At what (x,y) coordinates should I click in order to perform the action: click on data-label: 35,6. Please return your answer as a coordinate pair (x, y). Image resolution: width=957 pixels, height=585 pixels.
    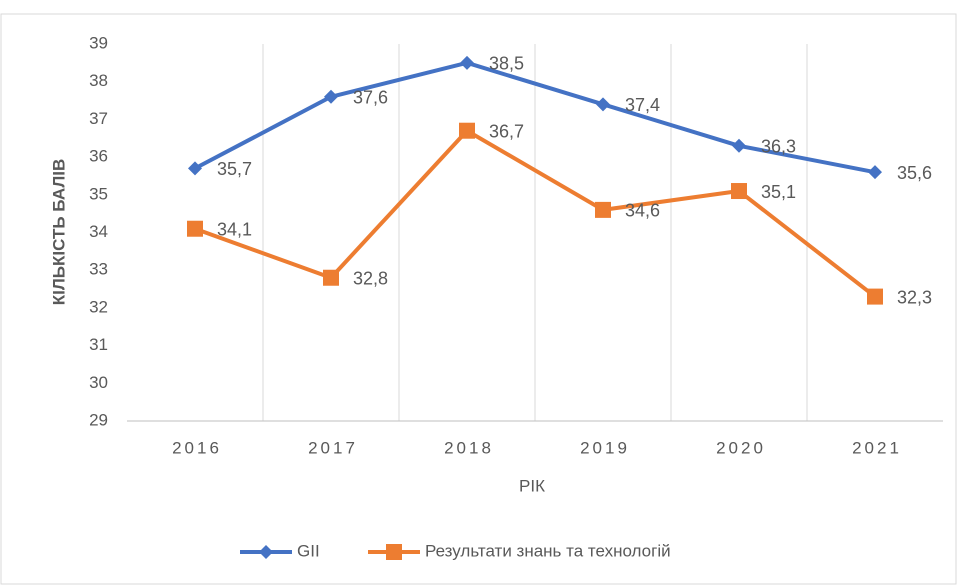
    Looking at the image, I should click on (914, 173).